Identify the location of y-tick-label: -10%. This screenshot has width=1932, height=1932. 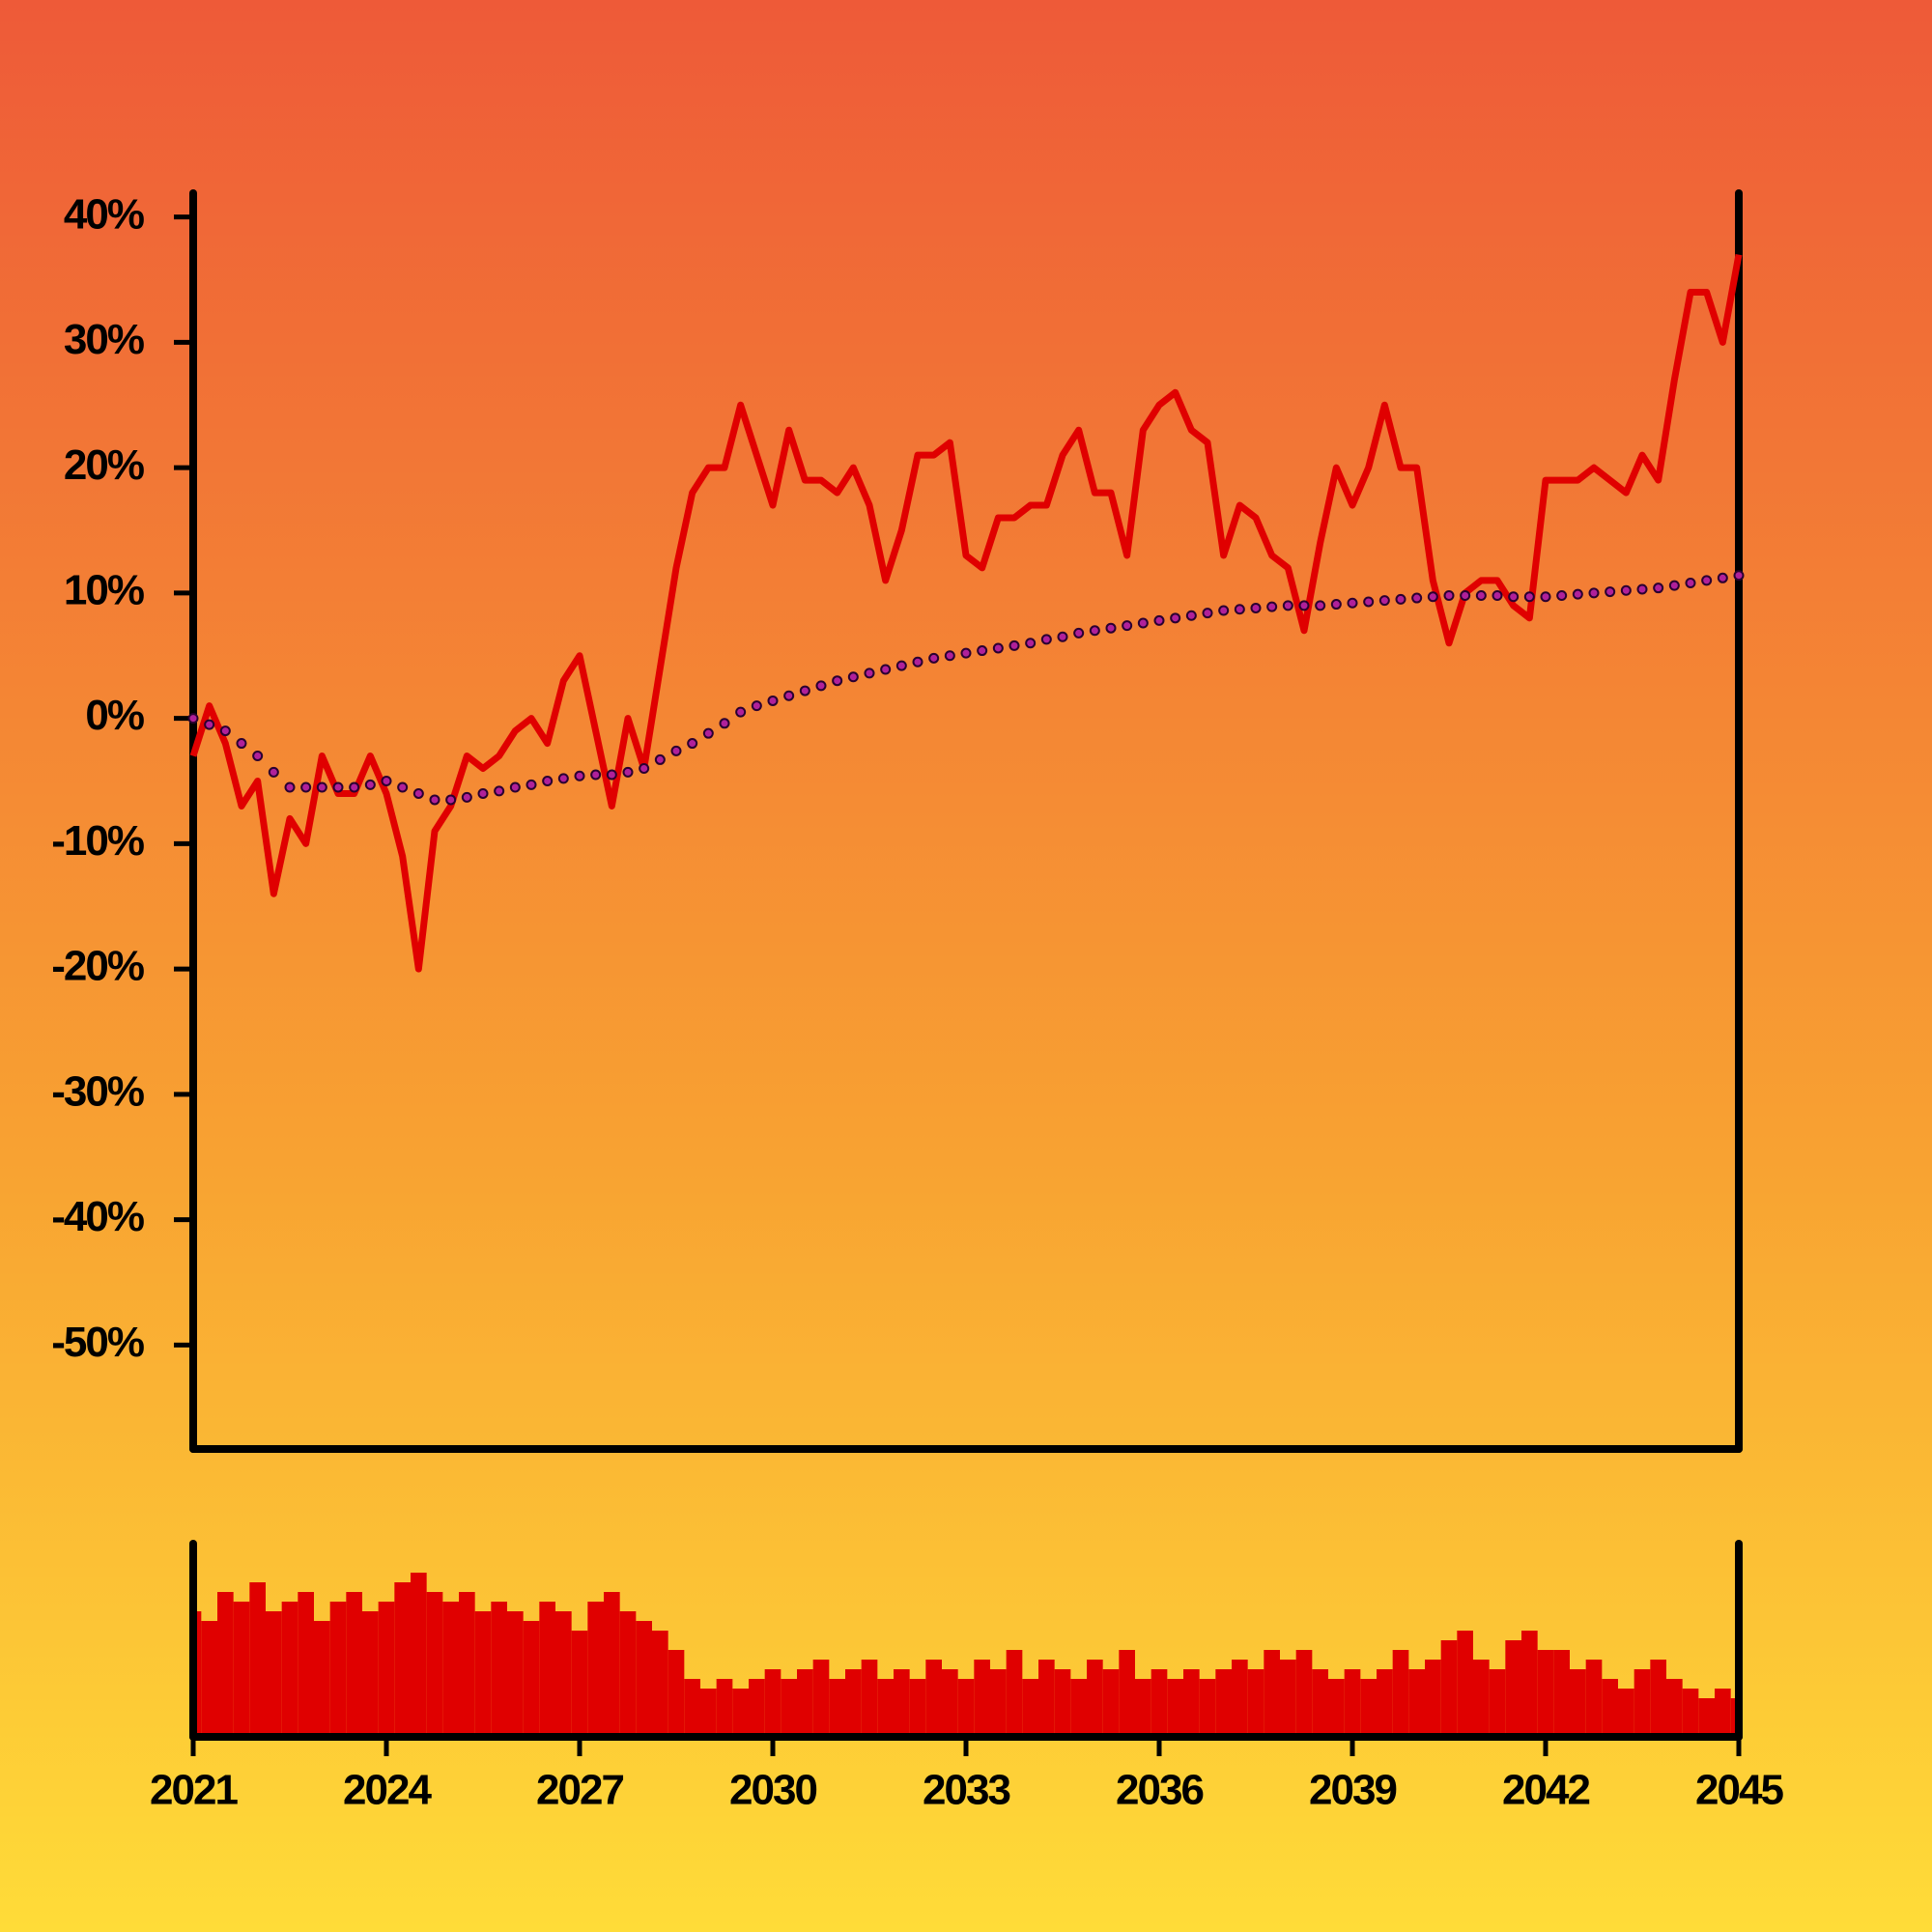
(97, 841).